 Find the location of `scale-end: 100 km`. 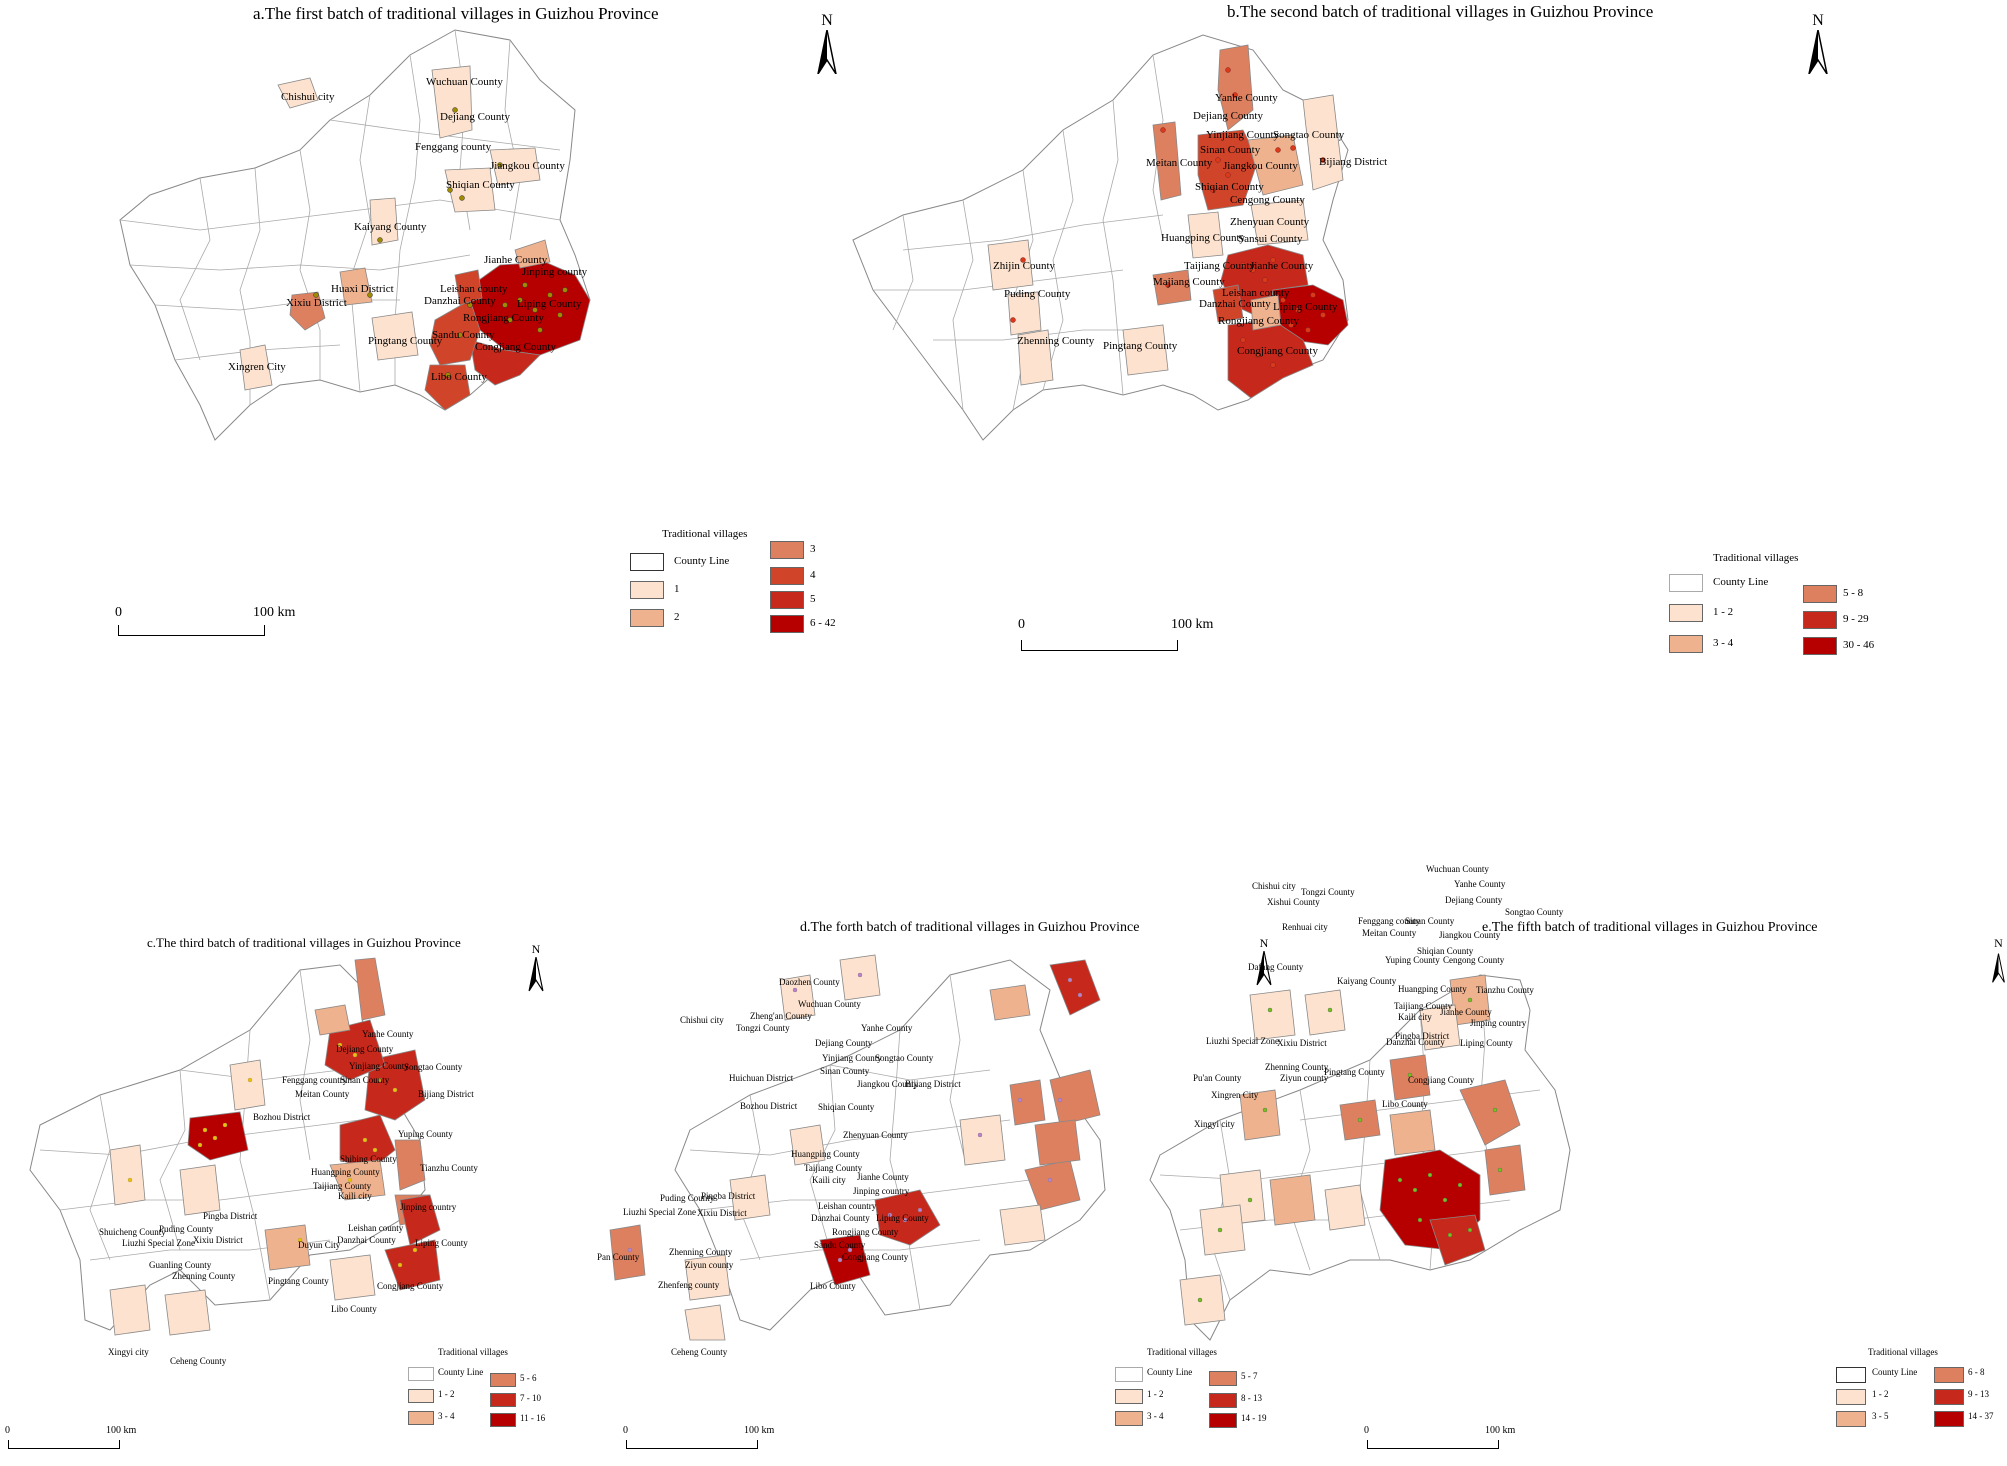

scale-end: 100 km is located at coordinates (121, 1430).